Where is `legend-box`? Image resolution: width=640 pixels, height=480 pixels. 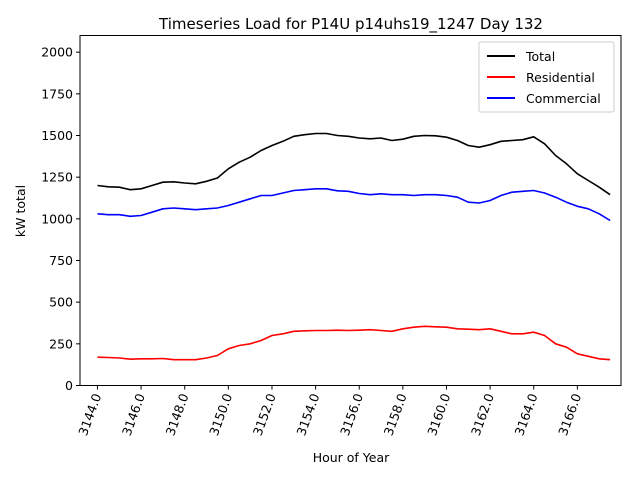 legend-box is located at coordinates (546, 77).